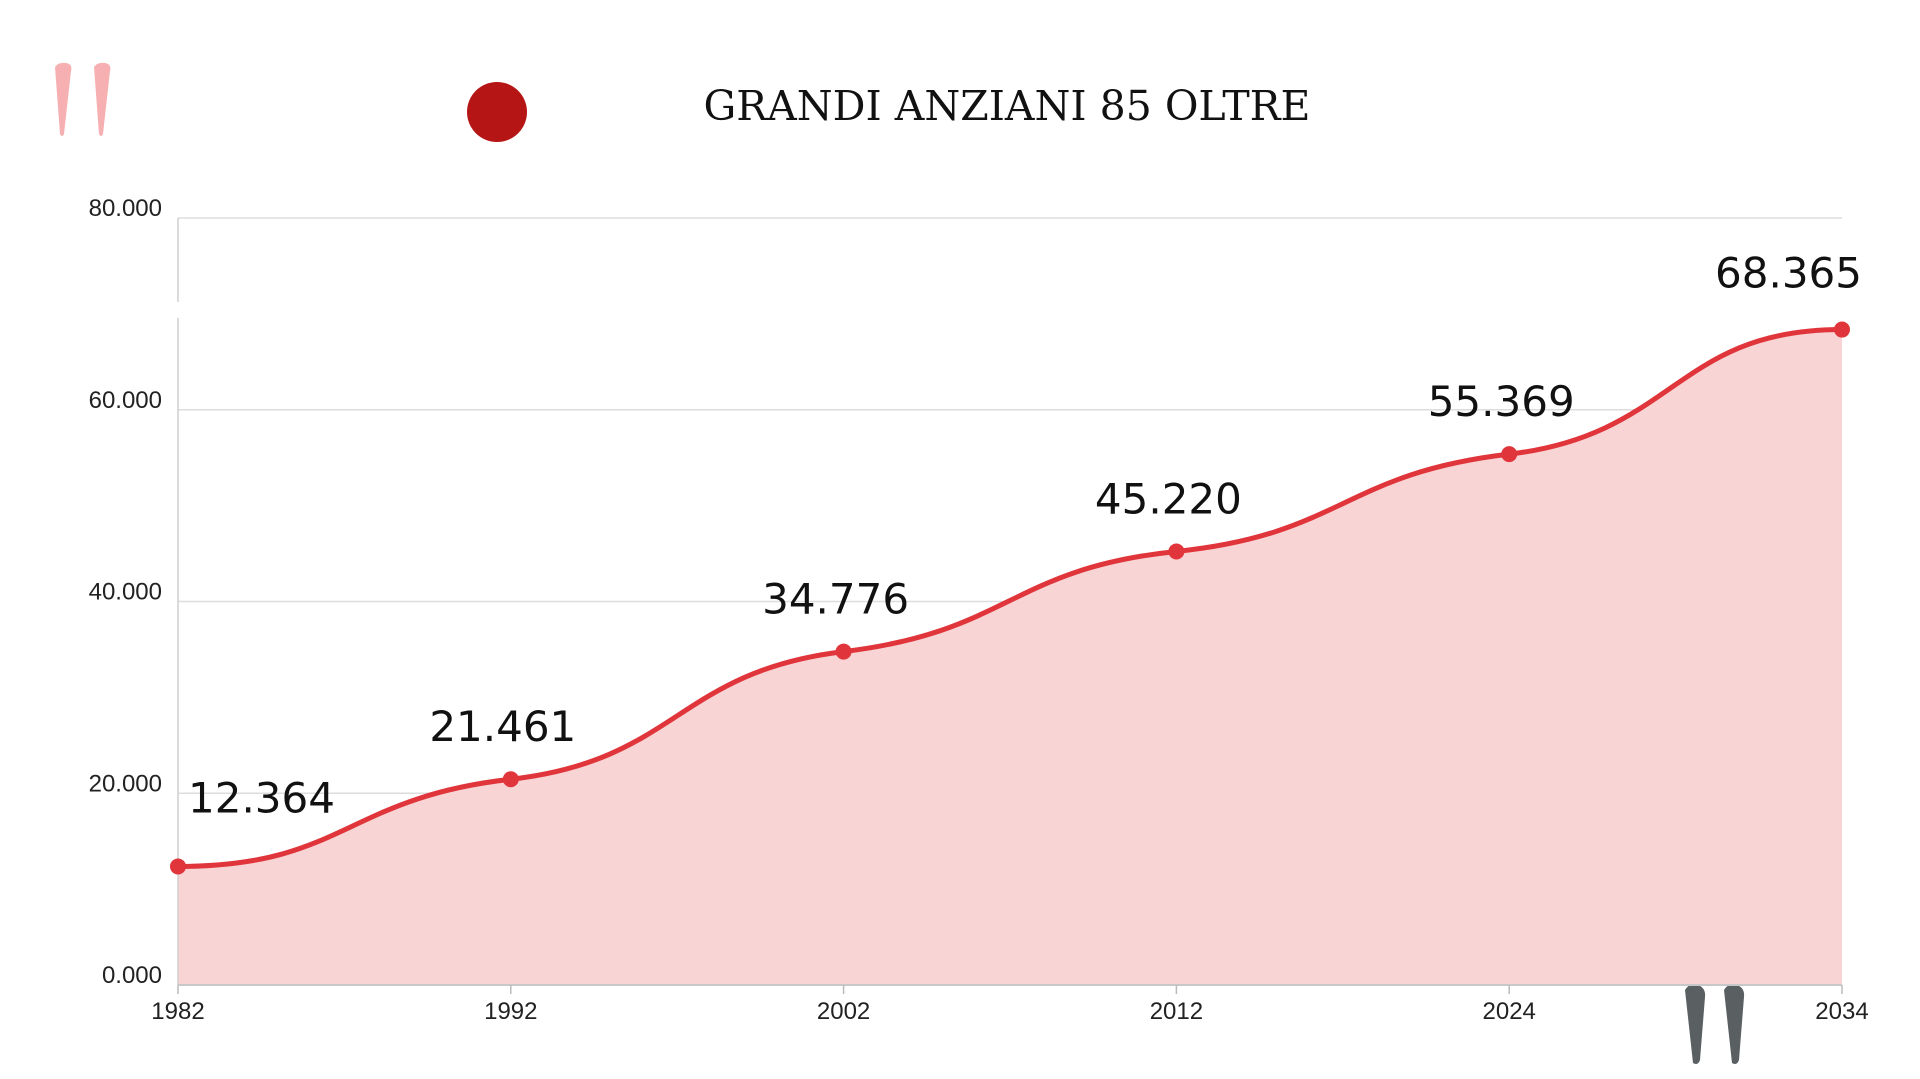 This screenshot has width=1920, height=1079. I want to click on y-axis-tick-labels: 0.000 20.000 40.000 60.000 80.000, so click(125, 592).